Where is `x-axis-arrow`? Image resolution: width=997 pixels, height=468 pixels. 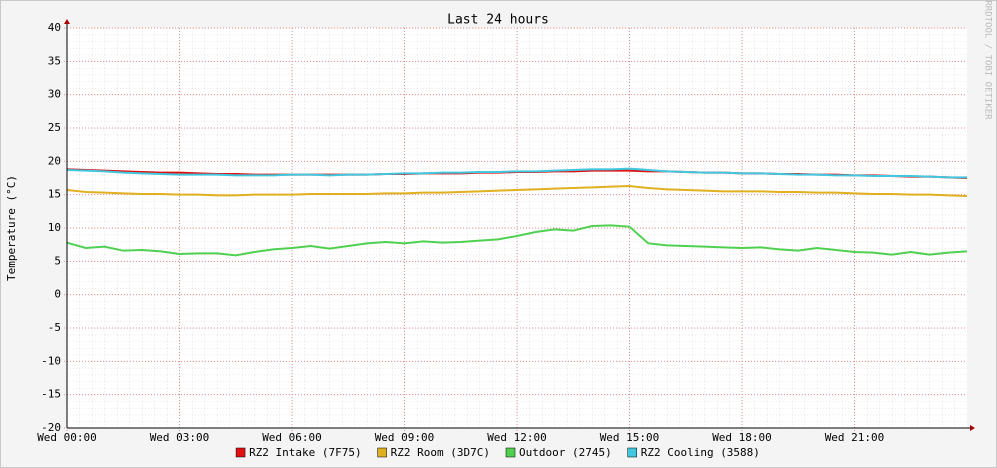
x-axis-arrow is located at coordinates (972, 428).